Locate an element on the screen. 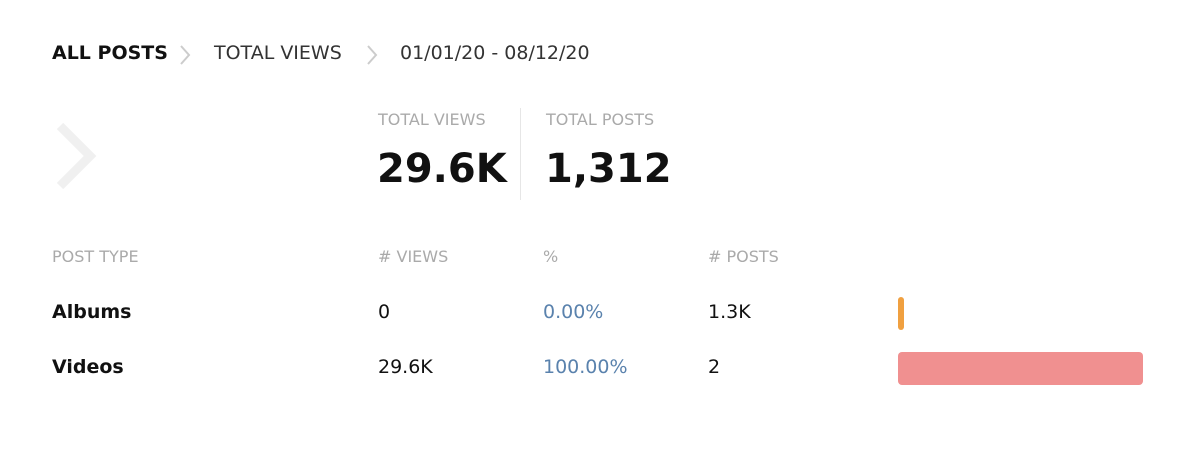  column-header: POST TYPE is located at coordinates (95, 256).